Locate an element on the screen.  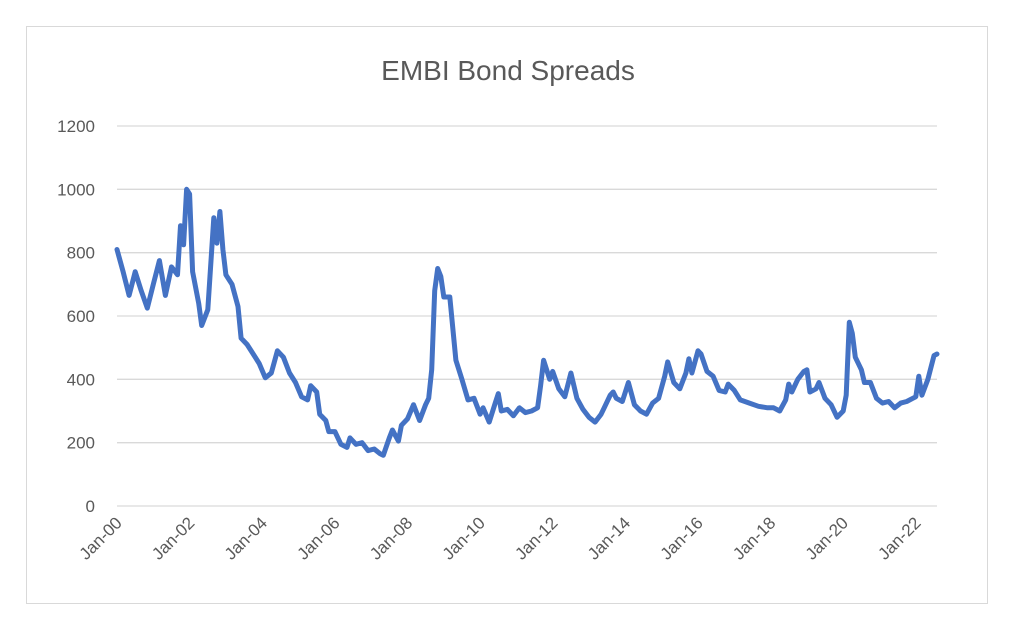
y-tick-label: 400 is located at coordinates (81, 379).